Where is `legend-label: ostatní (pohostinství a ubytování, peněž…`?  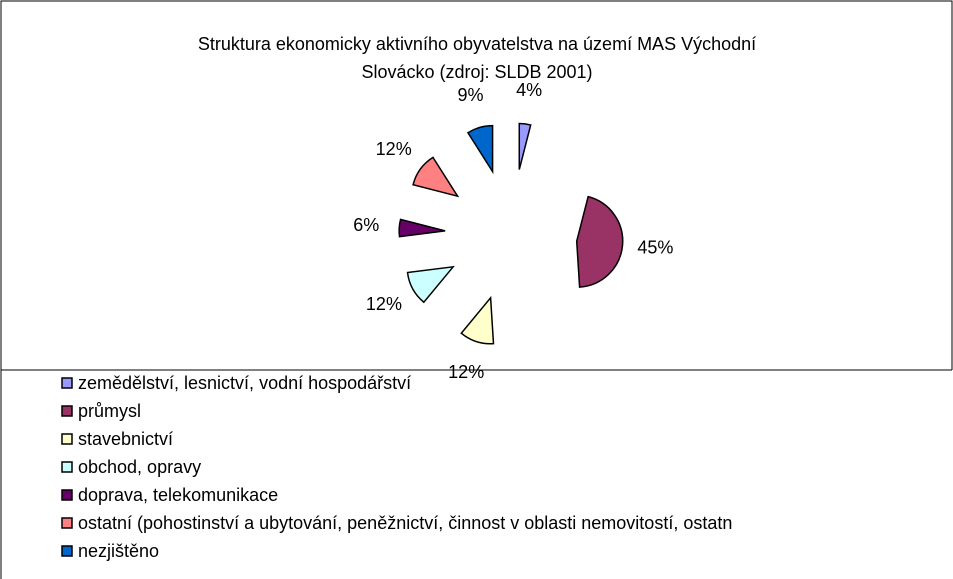
legend-label: ostatní (pohostinství a ubytování, peněž… is located at coordinates (405, 523).